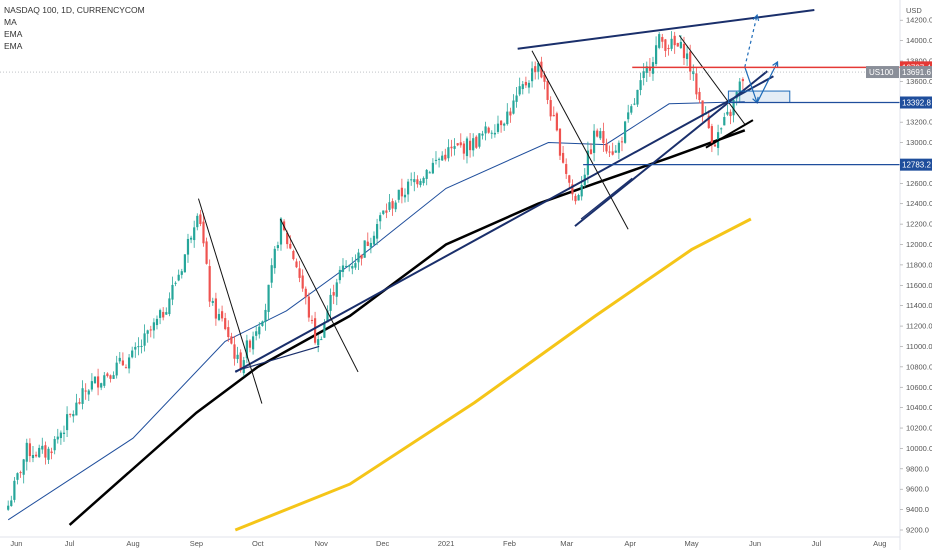 This screenshot has width=932, height=550. Describe the element at coordinates (10, 22) in the screenshot. I see `indicator-ma: MA` at that location.